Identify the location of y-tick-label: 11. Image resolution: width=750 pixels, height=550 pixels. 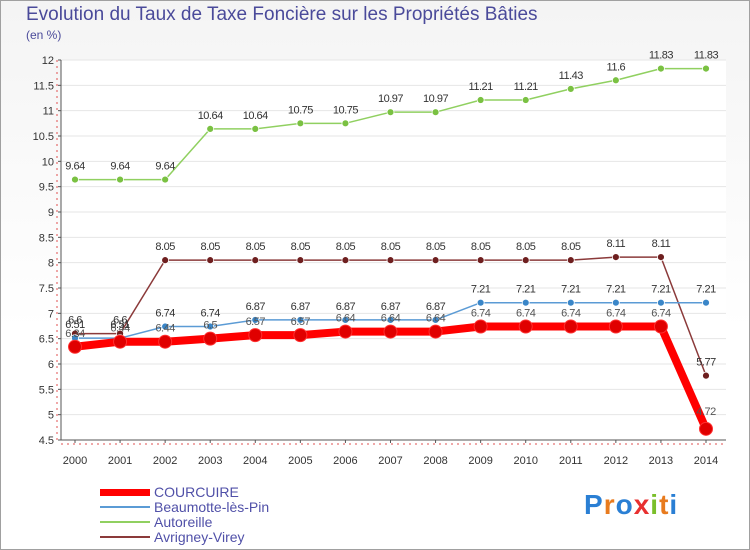
(48, 112).